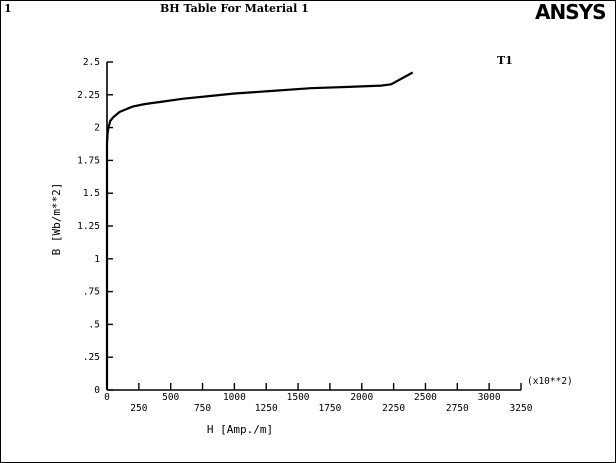 The height and width of the screenshot is (463, 616). What do you see at coordinates (88, 95) in the screenshot?
I see `y-tick-label: 2.25` at bounding box center [88, 95].